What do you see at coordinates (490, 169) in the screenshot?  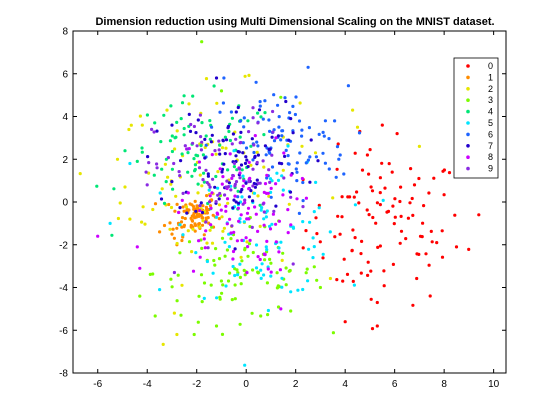 I see `legend-label: 9` at bounding box center [490, 169].